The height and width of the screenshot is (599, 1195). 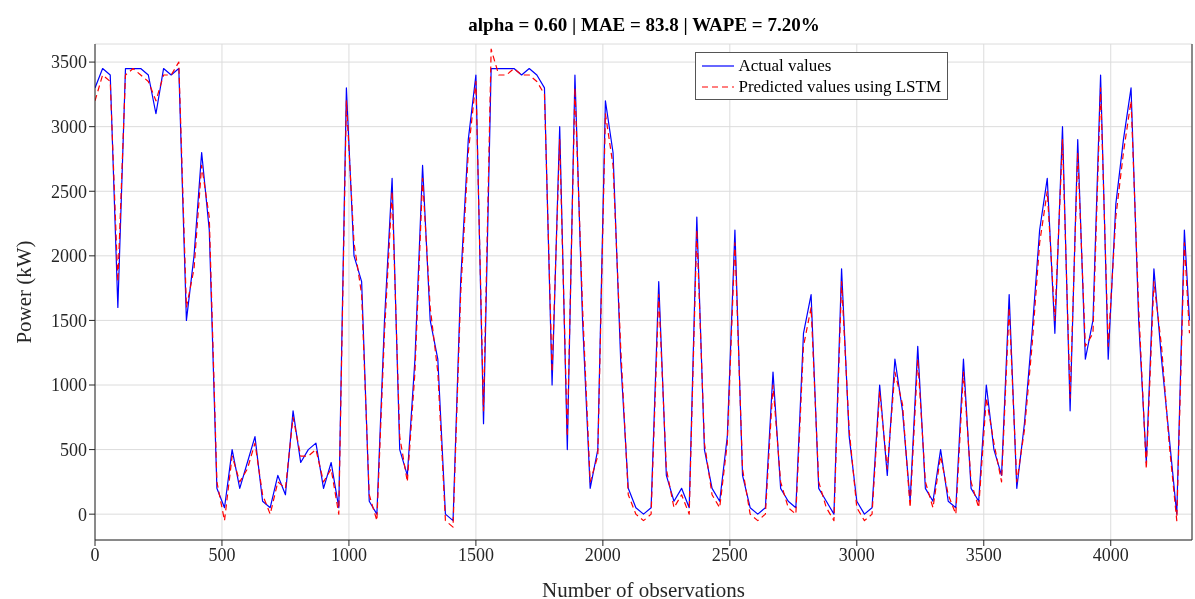 What do you see at coordinates (644, 25) in the screenshot?
I see `chart-title: alpha = 0.60 | MAE = 83.8 | WAPE = 7.20%` at bounding box center [644, 25].